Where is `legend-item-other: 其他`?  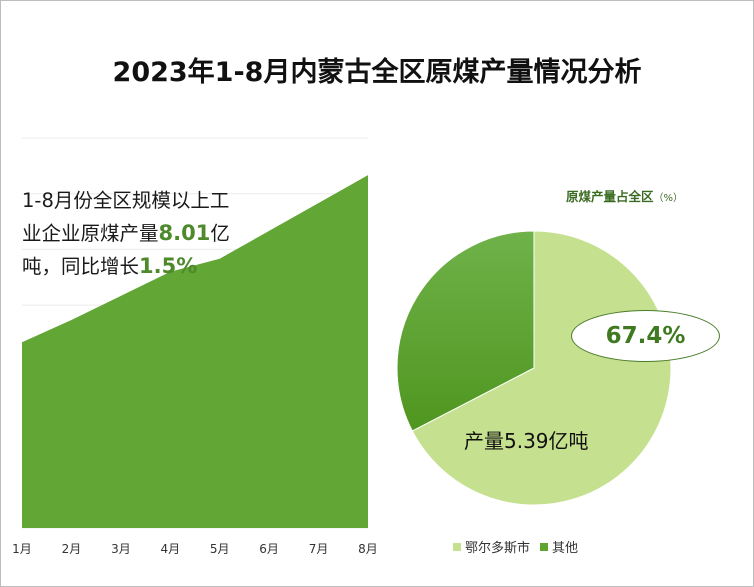 legend-item-other: 其他 is located at coordinates (559, 546).